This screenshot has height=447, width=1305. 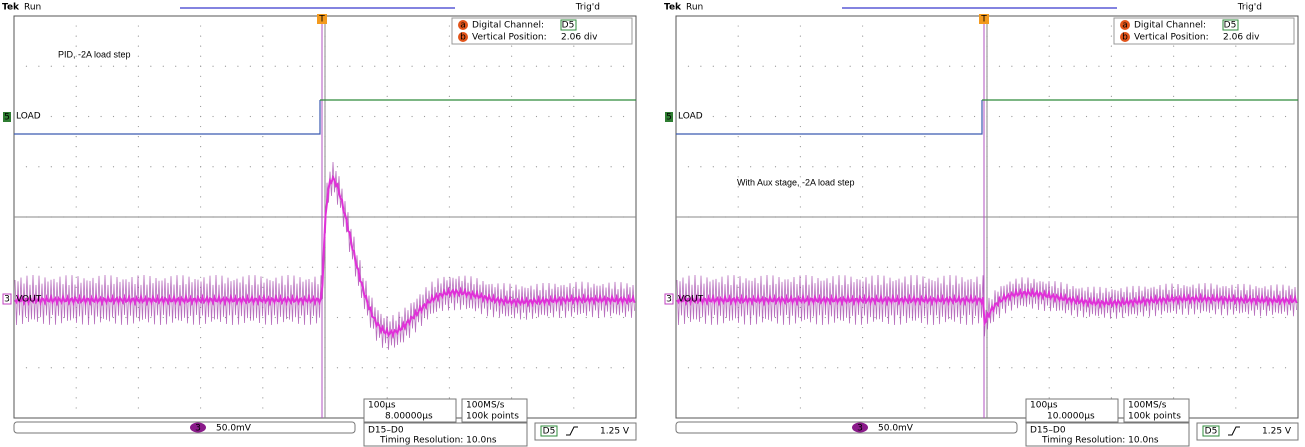 I want to click on timebase-box, so click(x=1072, y=410).